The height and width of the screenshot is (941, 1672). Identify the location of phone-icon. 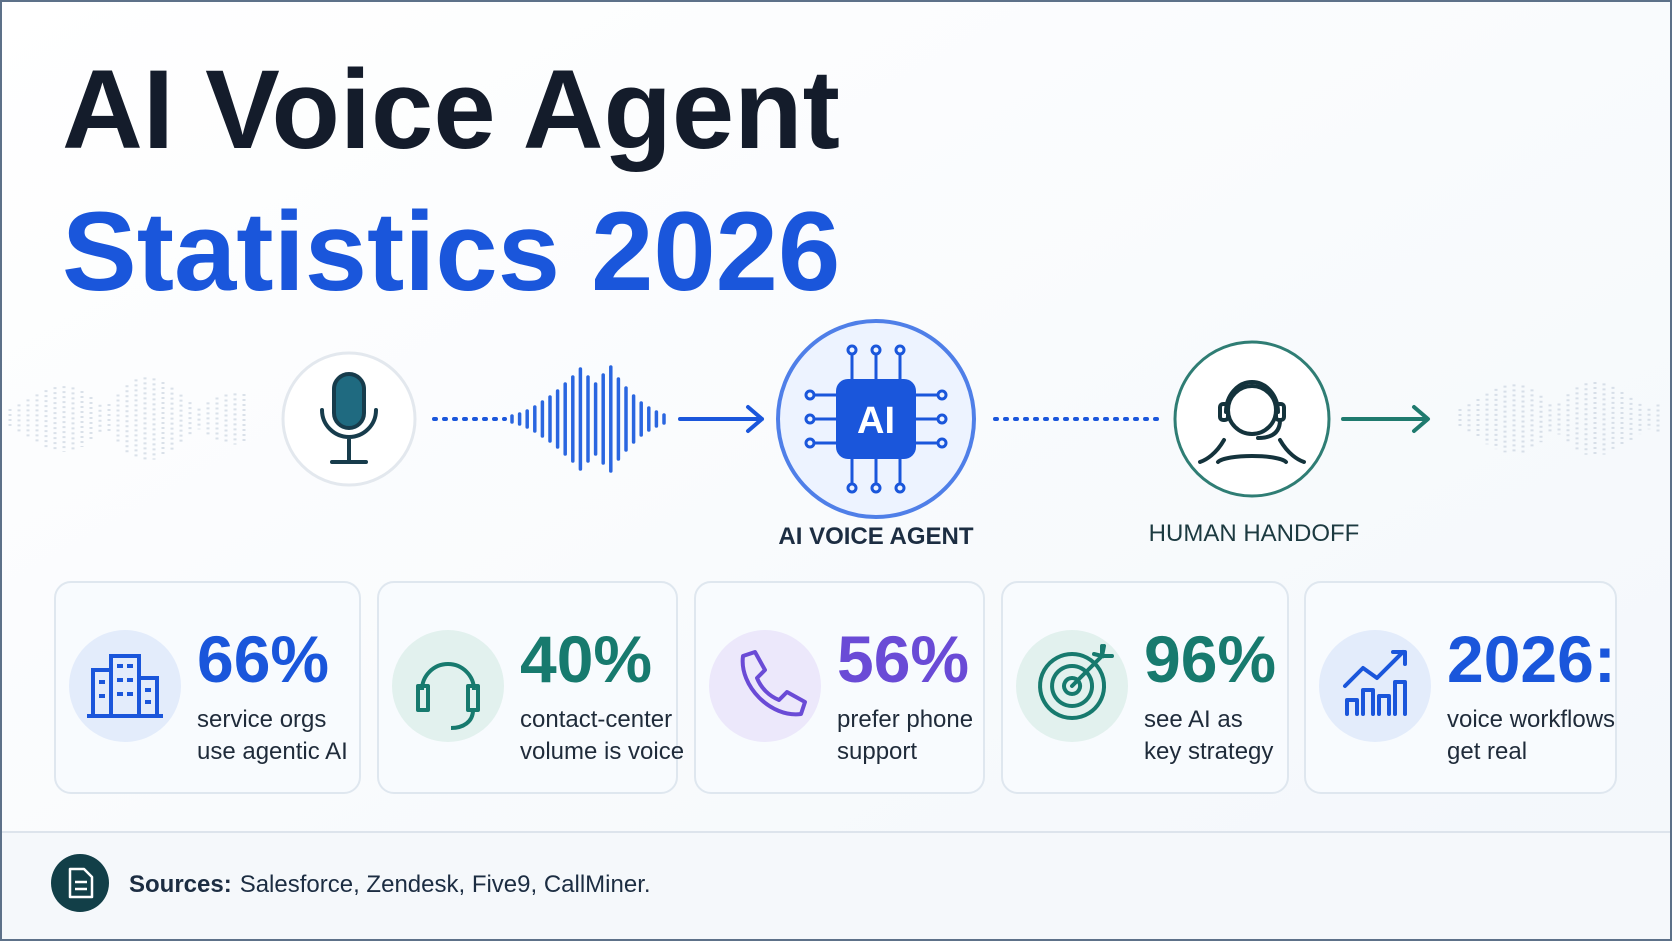
(773, 683).